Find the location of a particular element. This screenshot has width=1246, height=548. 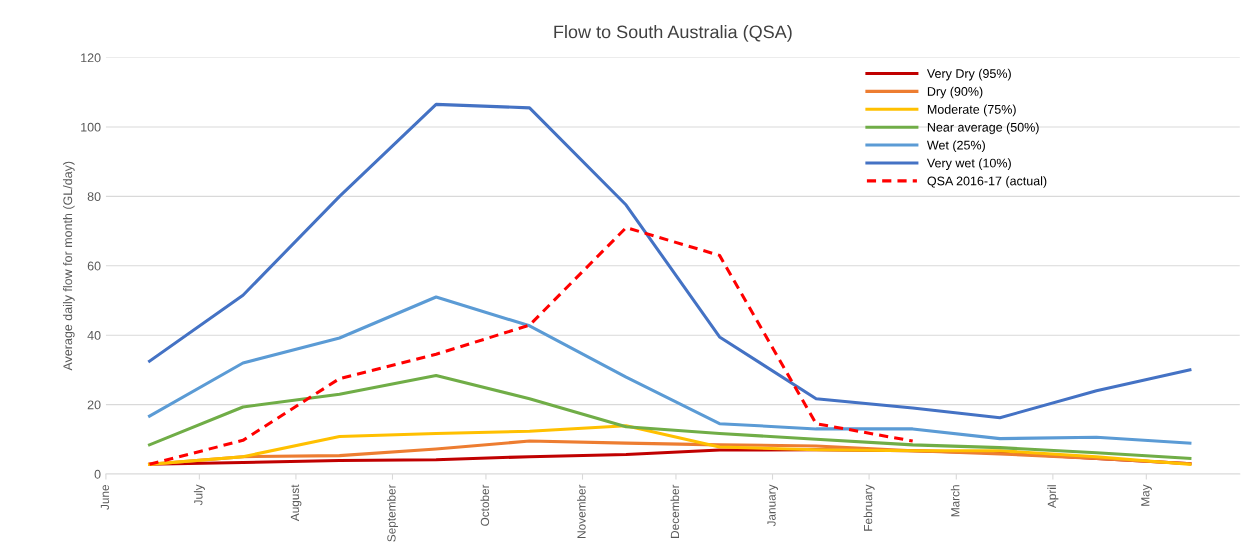

legend-label: Very Dry (95%) is located at coordinates (968, 74).